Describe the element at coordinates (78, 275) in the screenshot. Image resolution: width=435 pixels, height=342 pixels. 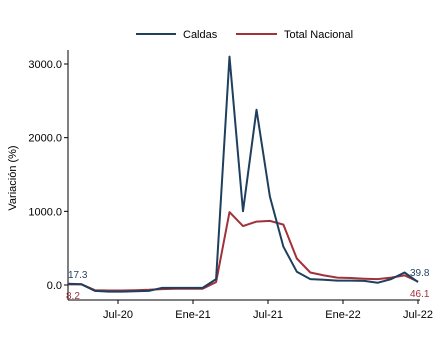
I see `start-label-caldas: 17.3` at that location.